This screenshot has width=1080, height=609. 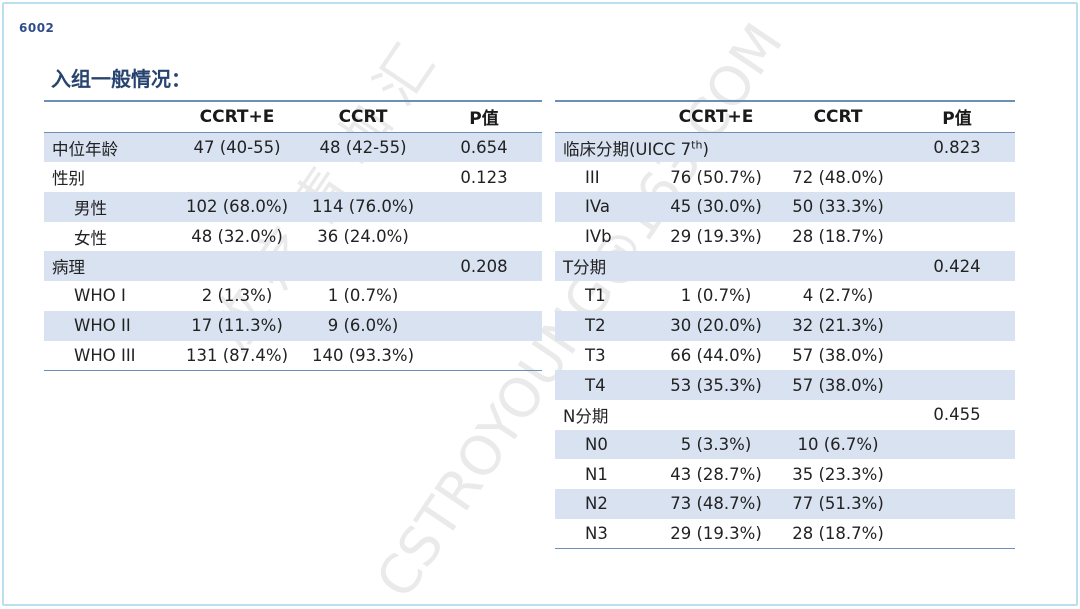 I want to click on table-row: T2 30 (20.0%) 32 (21.3%), so click(x=785, y=325).